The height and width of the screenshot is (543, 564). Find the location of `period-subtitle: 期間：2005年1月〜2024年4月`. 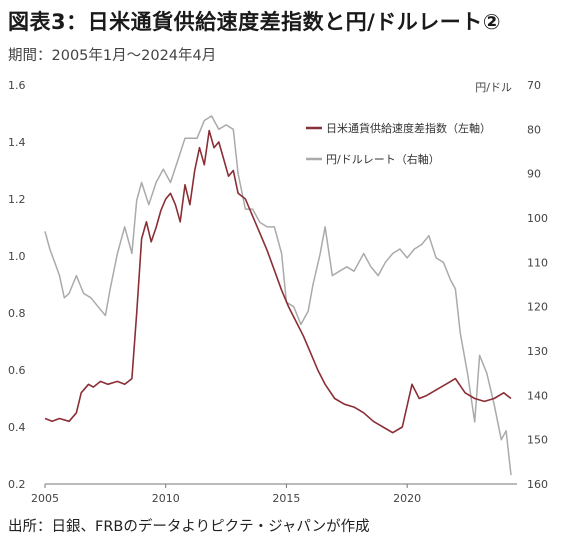

period-subtitle: 期間：2005年1月〜2024年4月 is located at coordinates (112, 56).